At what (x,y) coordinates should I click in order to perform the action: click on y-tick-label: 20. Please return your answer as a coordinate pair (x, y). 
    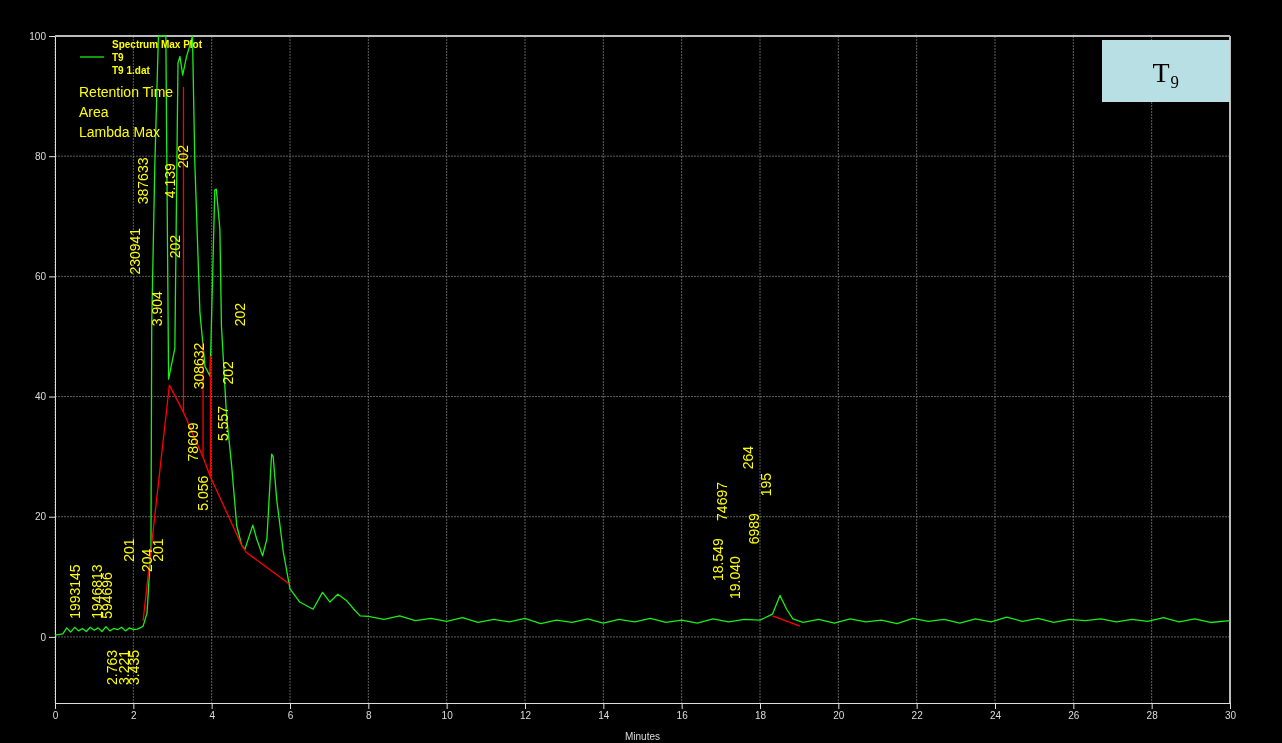
    Looking at the image, I should click on (40, 517).